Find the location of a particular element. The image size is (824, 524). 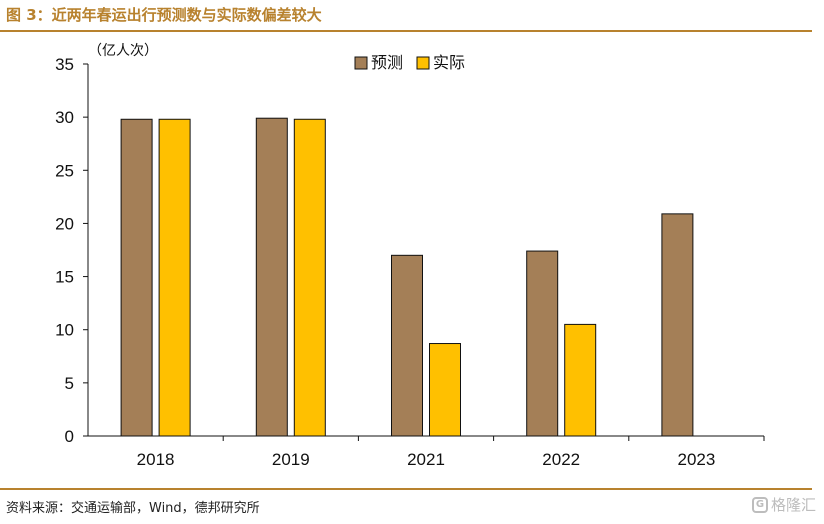

bar-actual-2019 is located at coordinates (309, 277).